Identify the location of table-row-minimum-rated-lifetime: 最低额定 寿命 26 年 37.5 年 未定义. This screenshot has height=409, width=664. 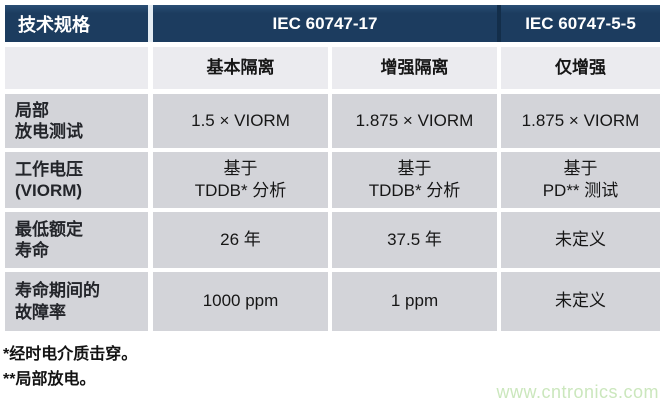
(332, 240).